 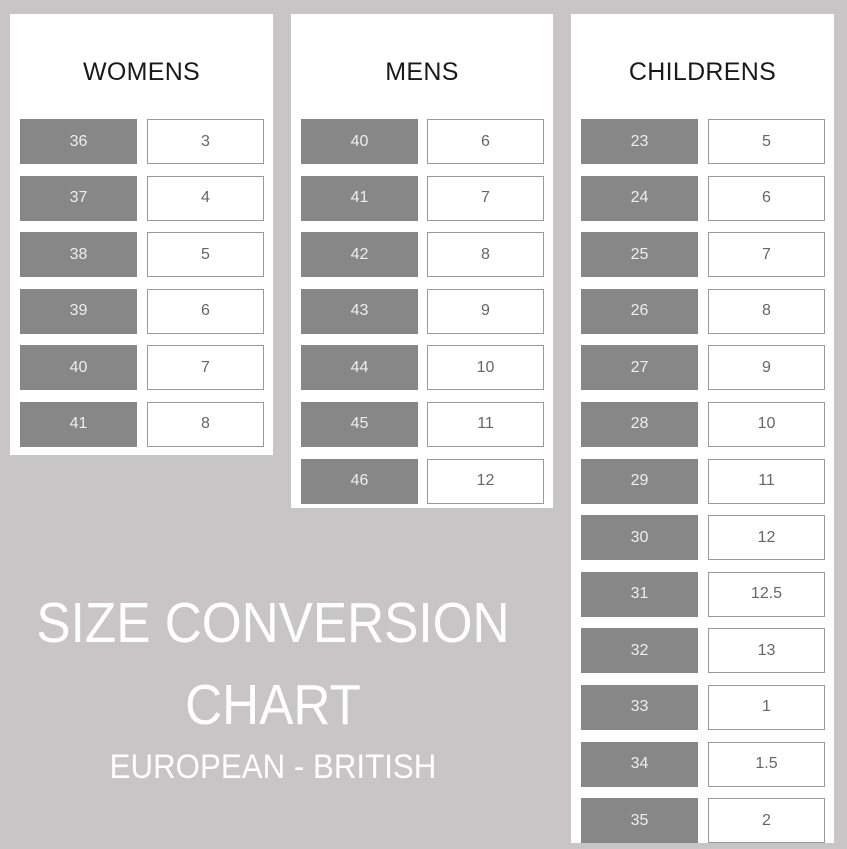 I want to click on european-size-cell: 28, so click(x=639, y=424).